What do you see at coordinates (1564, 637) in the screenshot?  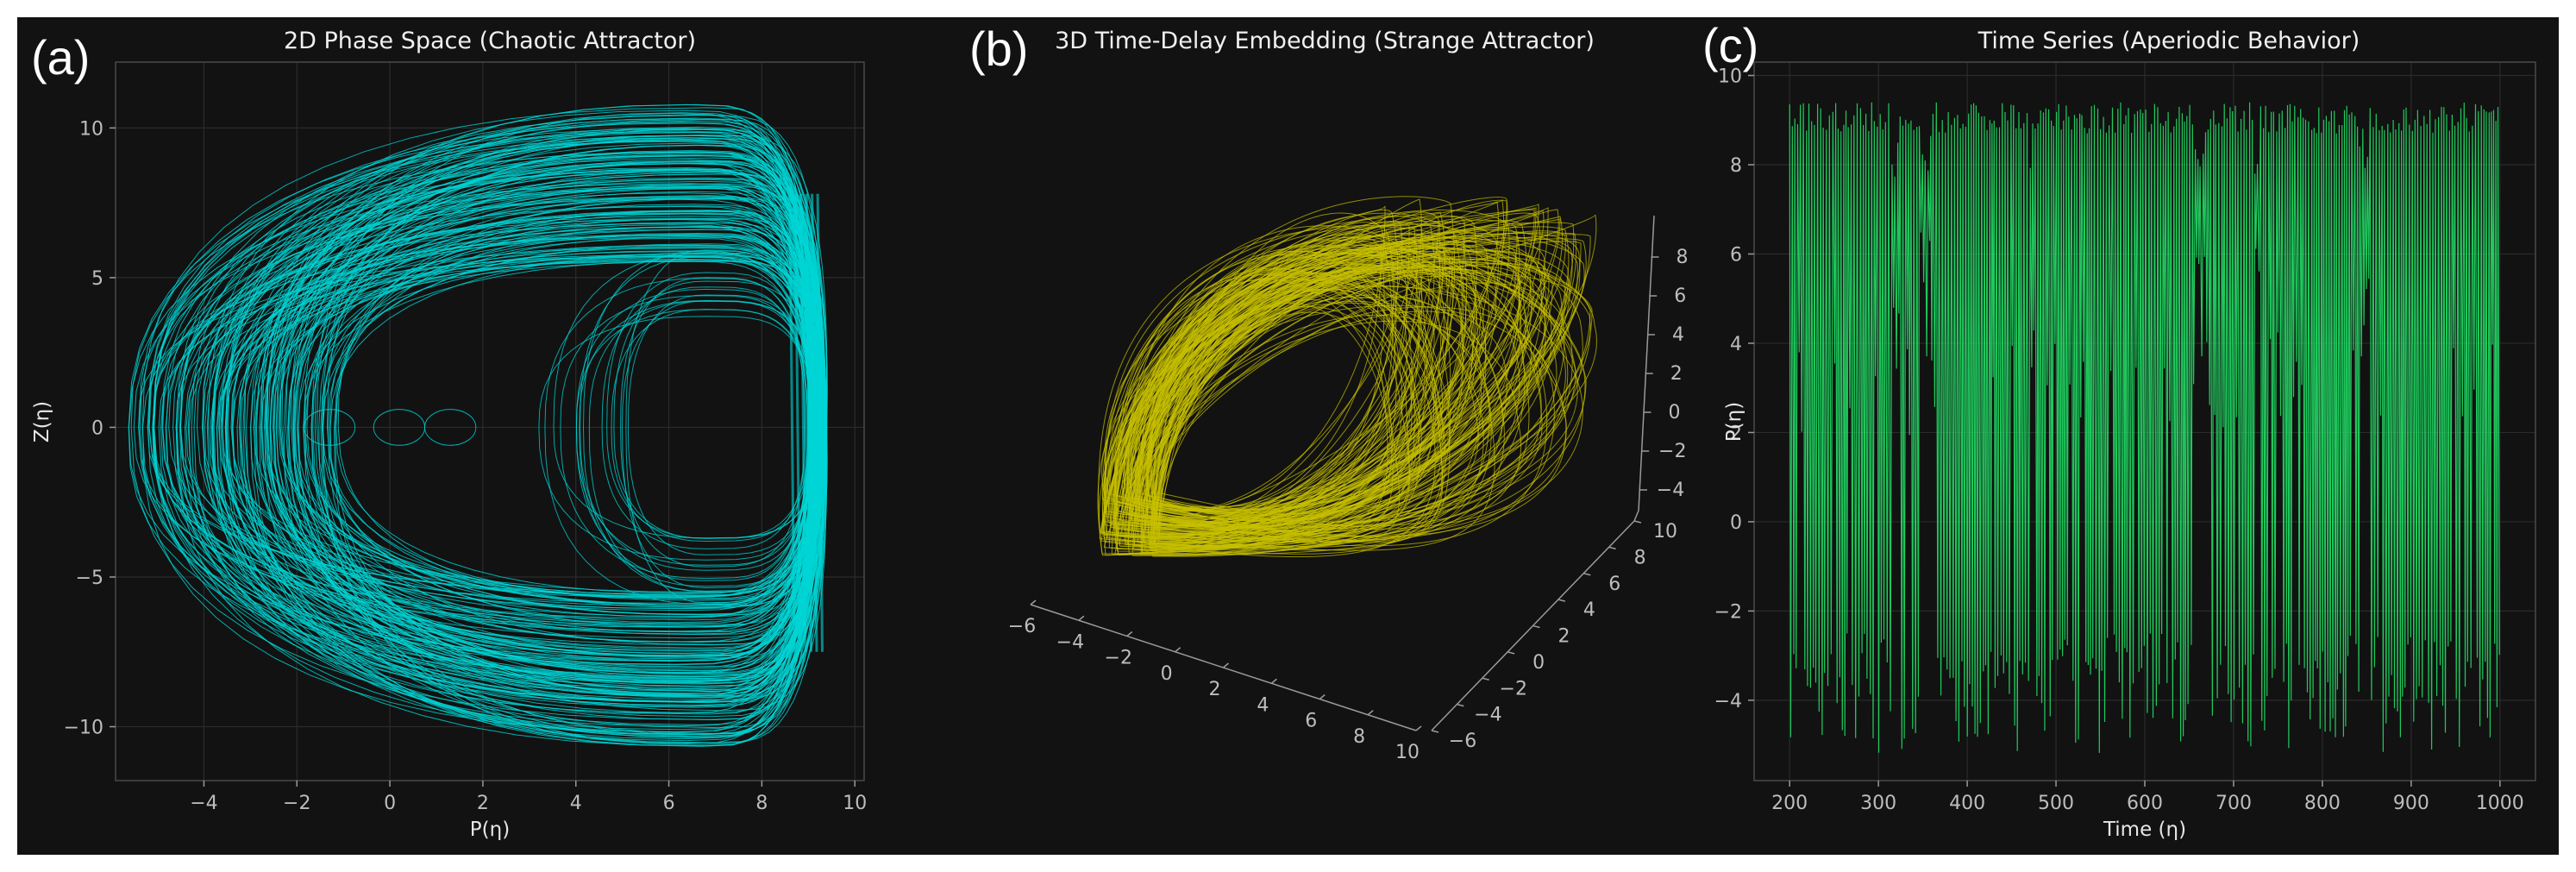 I see `panel-b-ytick-label: 2` at bounding box center [1564, 637].